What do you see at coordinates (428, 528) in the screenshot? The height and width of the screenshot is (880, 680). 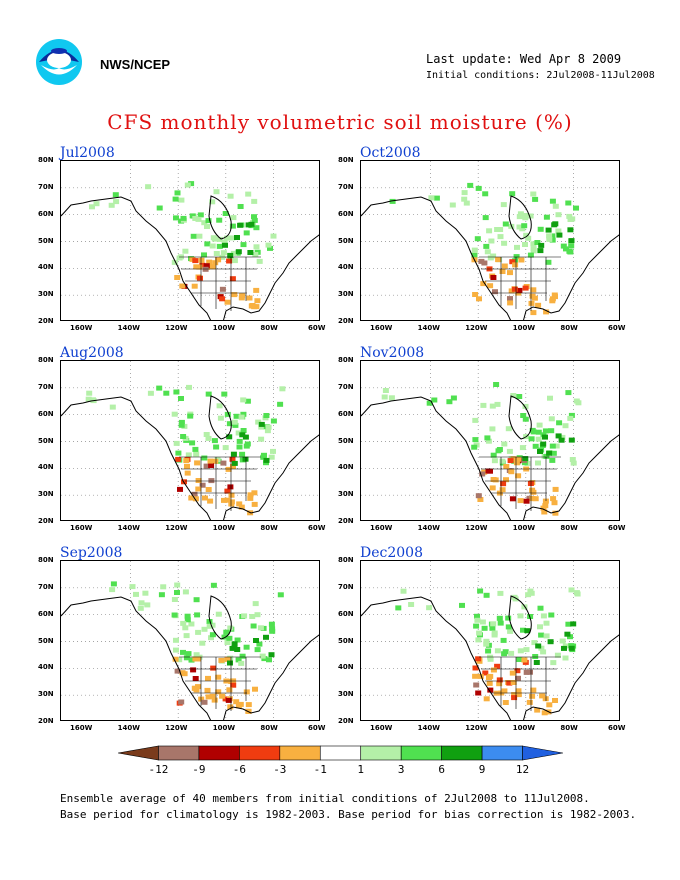 I see `longitude-label: 140W` at bounding box center [428, 528].